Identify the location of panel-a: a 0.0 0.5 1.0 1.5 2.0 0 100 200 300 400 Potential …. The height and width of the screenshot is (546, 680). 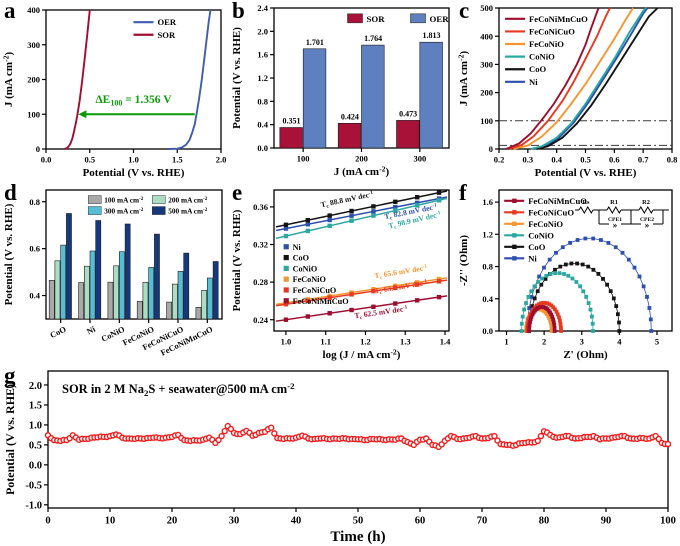
(114, 91).